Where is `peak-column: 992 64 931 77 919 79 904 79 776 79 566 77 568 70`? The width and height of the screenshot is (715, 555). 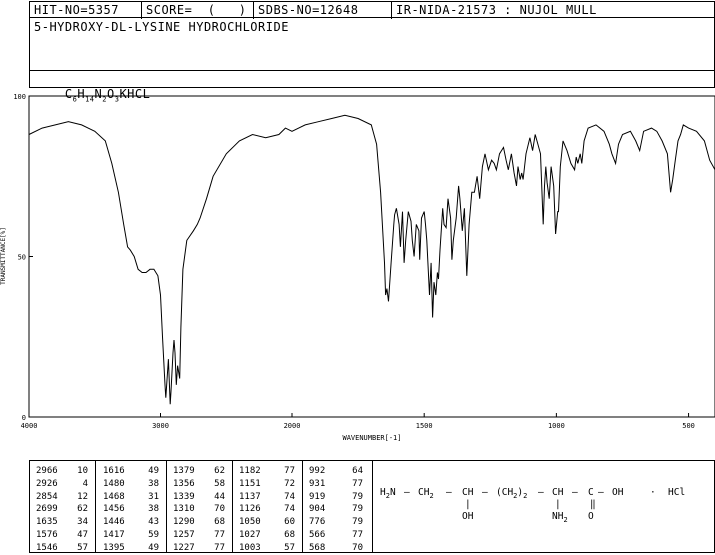
peak-column: 992 64 931 77 919 79 904 79 776 79 566 77 568 70 is located at coordinates (336, 510).